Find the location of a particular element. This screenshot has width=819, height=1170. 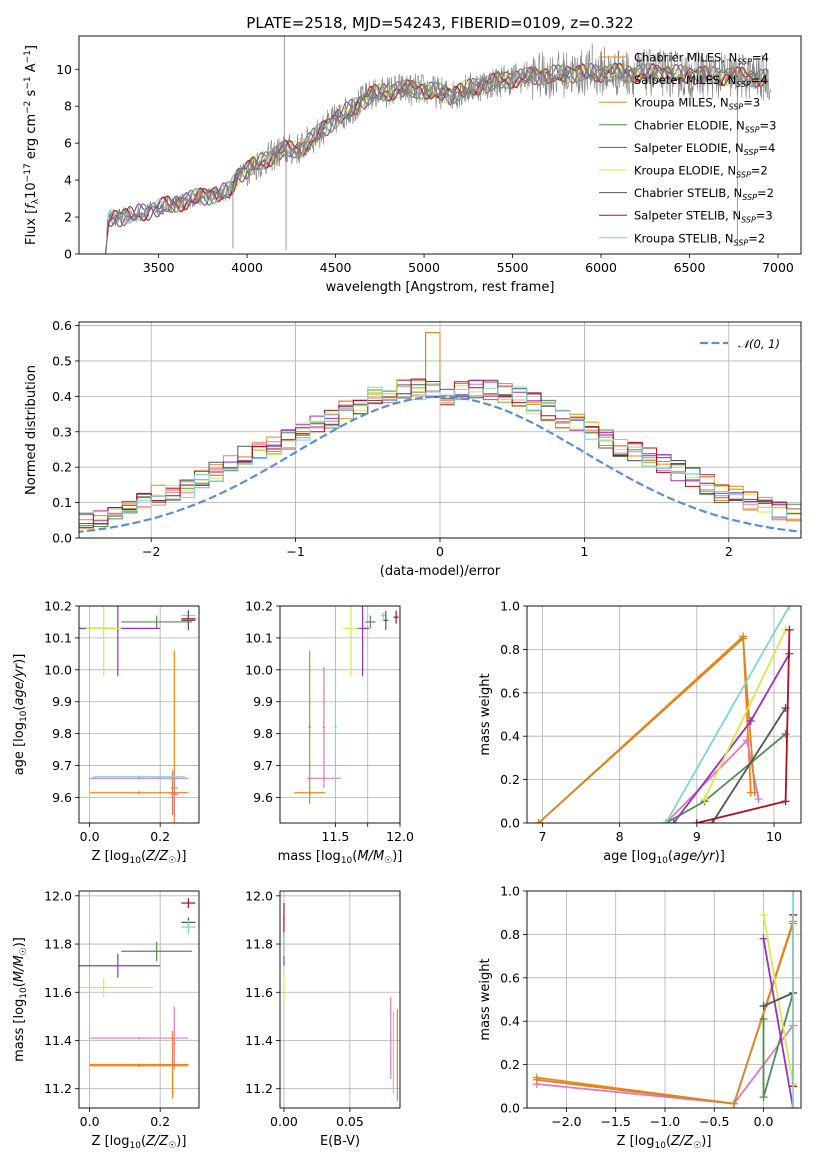

errorbars-mass-vs-ebv is located at coordinates (341, 1002).